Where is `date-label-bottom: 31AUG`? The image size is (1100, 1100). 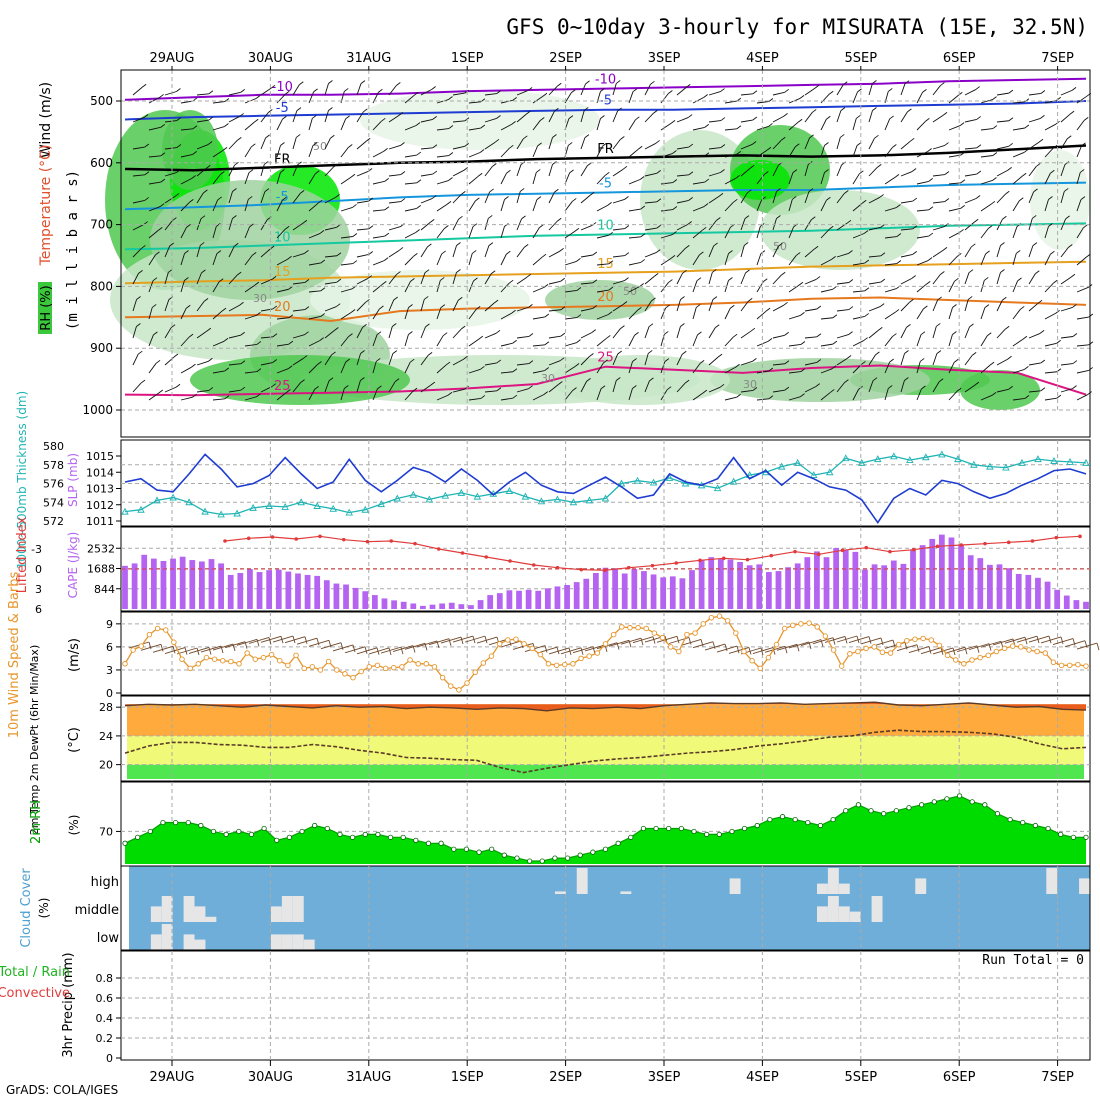
date-label-bottom: 31AUG is located at coordinates (368, 1077).